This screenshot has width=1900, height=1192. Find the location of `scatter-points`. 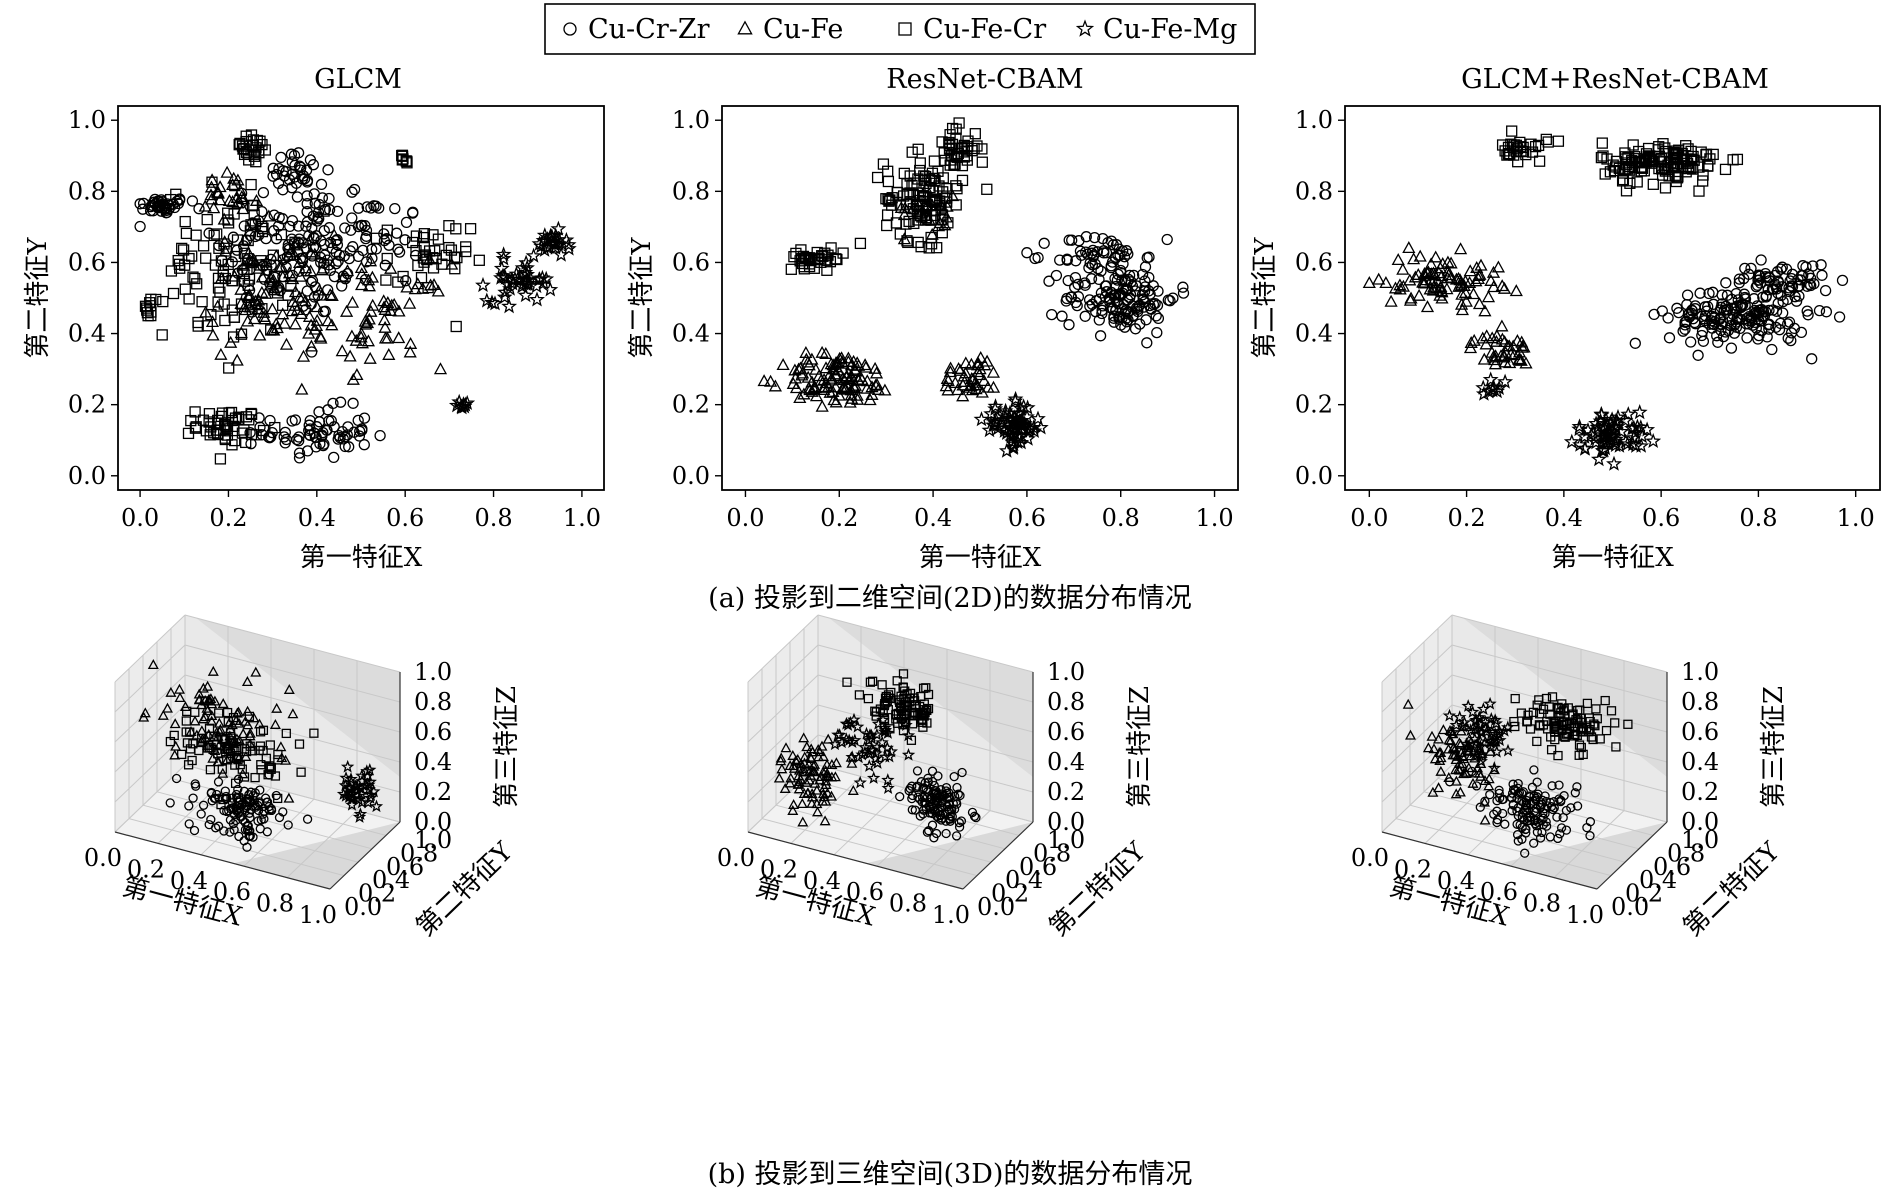

scatter-points is located at coordinates (877, 756).